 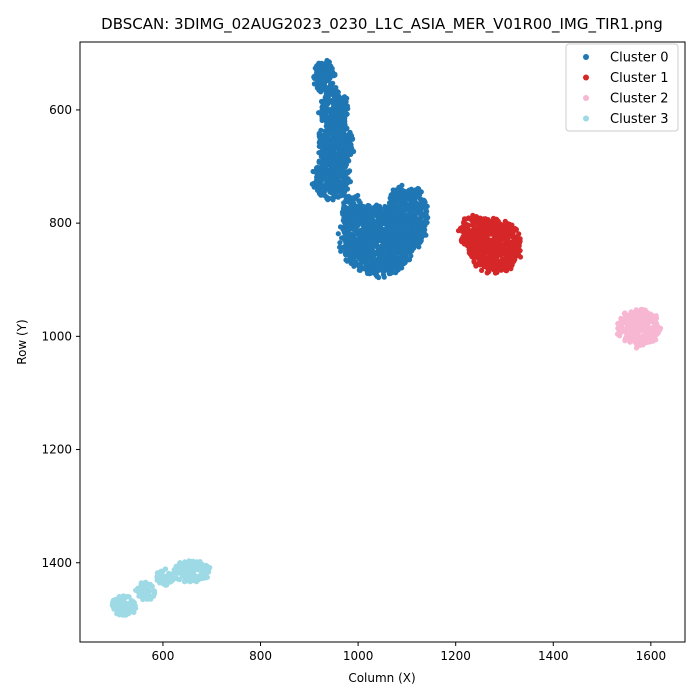 I want to click on x-axis-label: Column (X), so click(x=381, y=678).